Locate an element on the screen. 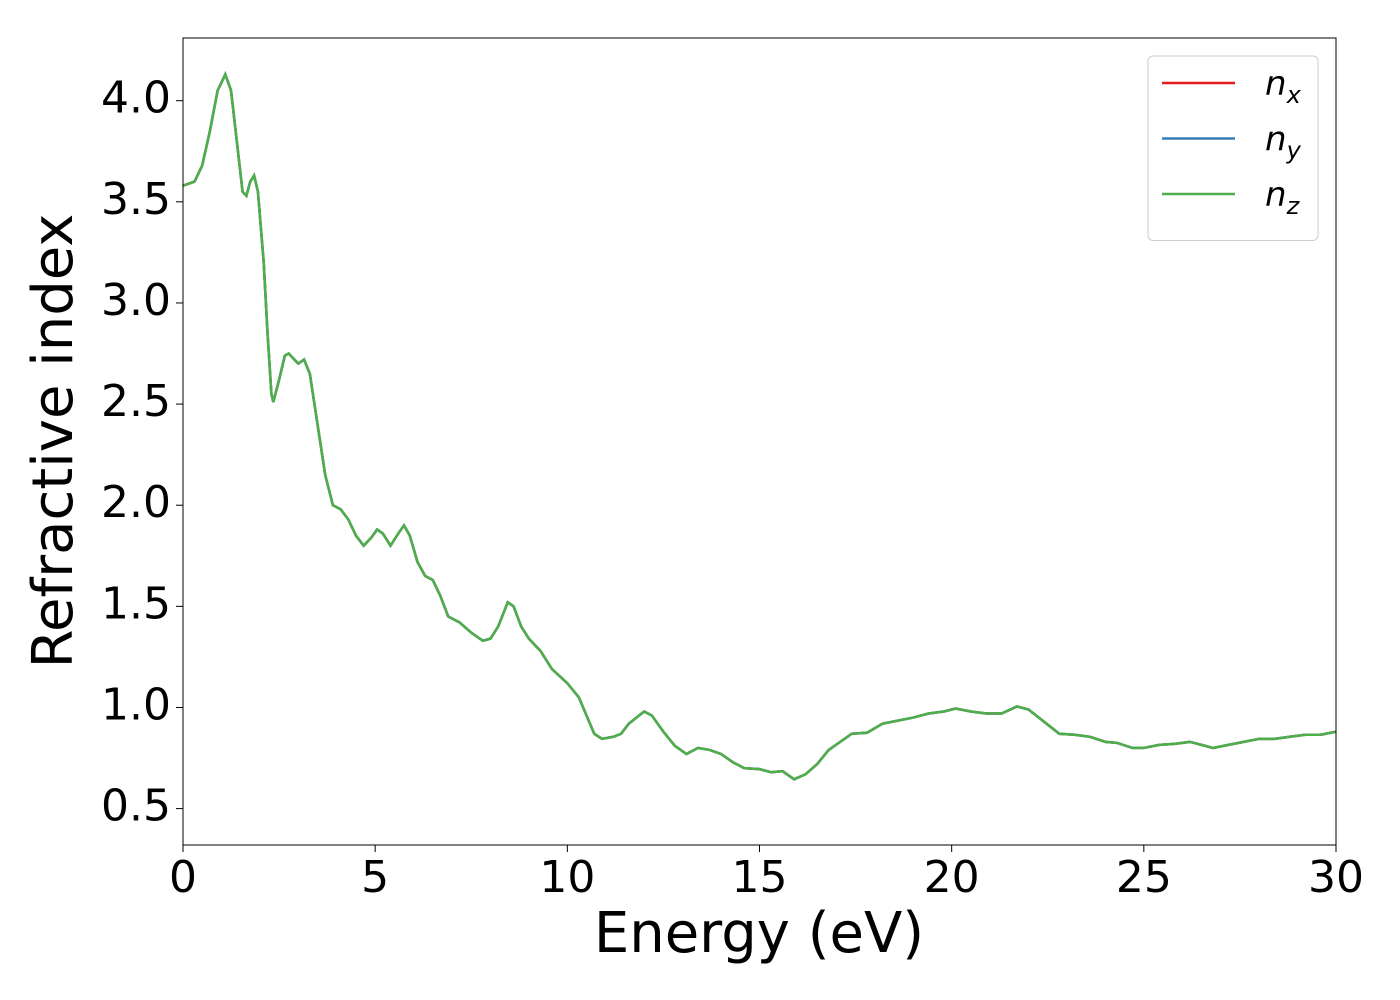 The image size is (1400, 1000). legend-label: nz is located at coordinates (1283, 197).